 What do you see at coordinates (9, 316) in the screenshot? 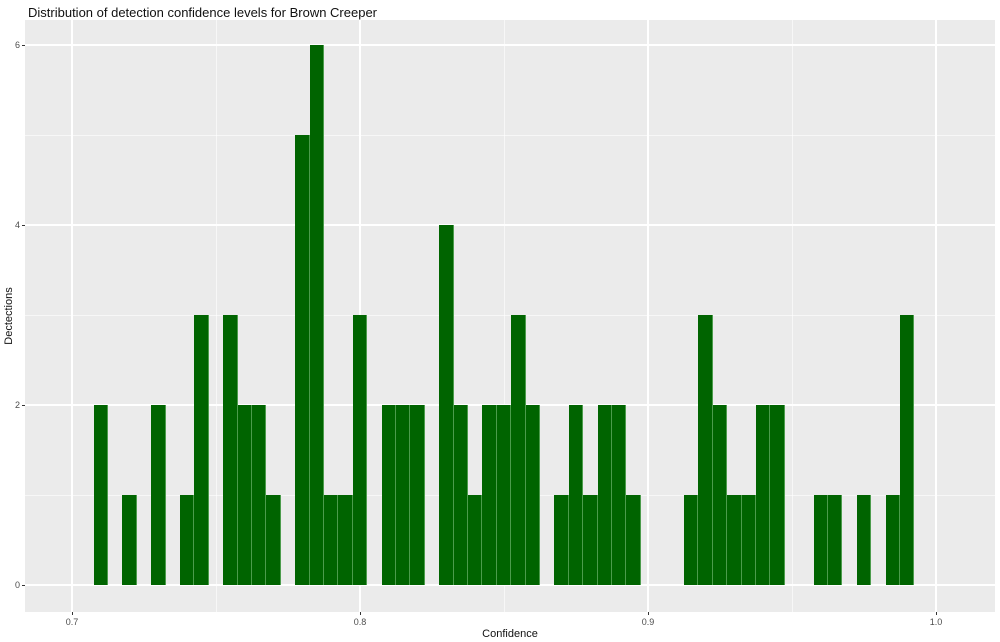
I see `y-axis-title: Dectections` at bounding box center [9, 316].